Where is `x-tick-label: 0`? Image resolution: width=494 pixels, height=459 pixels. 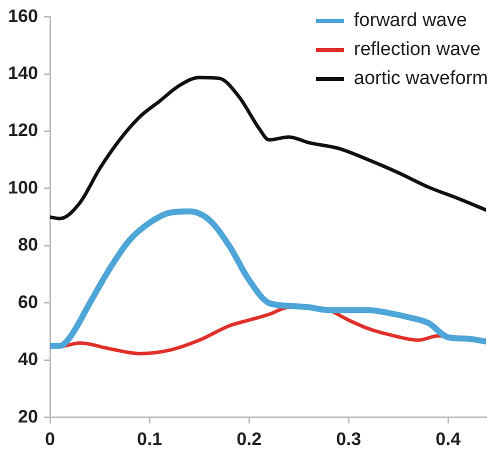
x-tick-label: 0 is located at coordinates (50, 439).